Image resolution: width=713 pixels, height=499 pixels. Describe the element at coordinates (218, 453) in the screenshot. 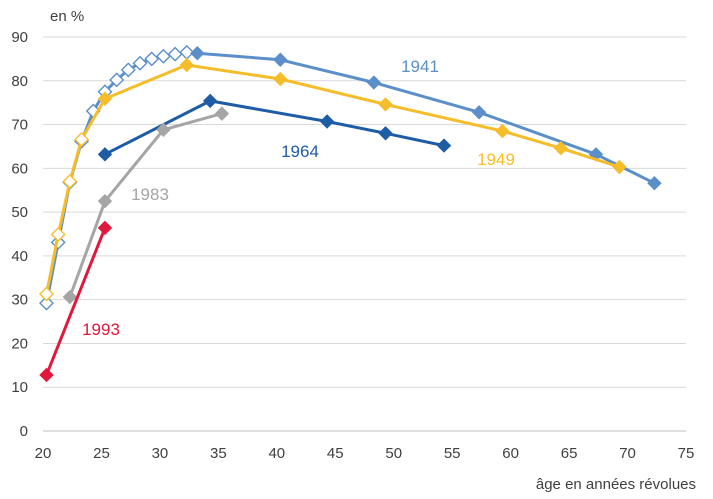

I see `x-tick-label: 35` at that location.